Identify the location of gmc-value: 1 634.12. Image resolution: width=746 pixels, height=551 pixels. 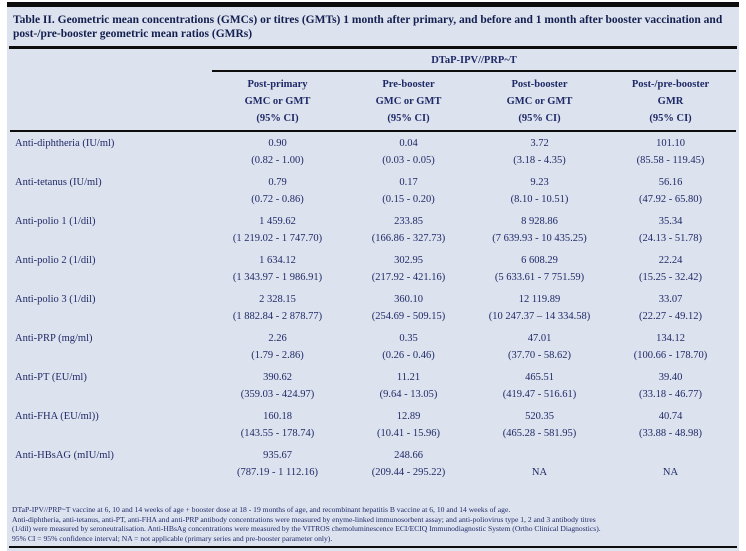
(277, 260).